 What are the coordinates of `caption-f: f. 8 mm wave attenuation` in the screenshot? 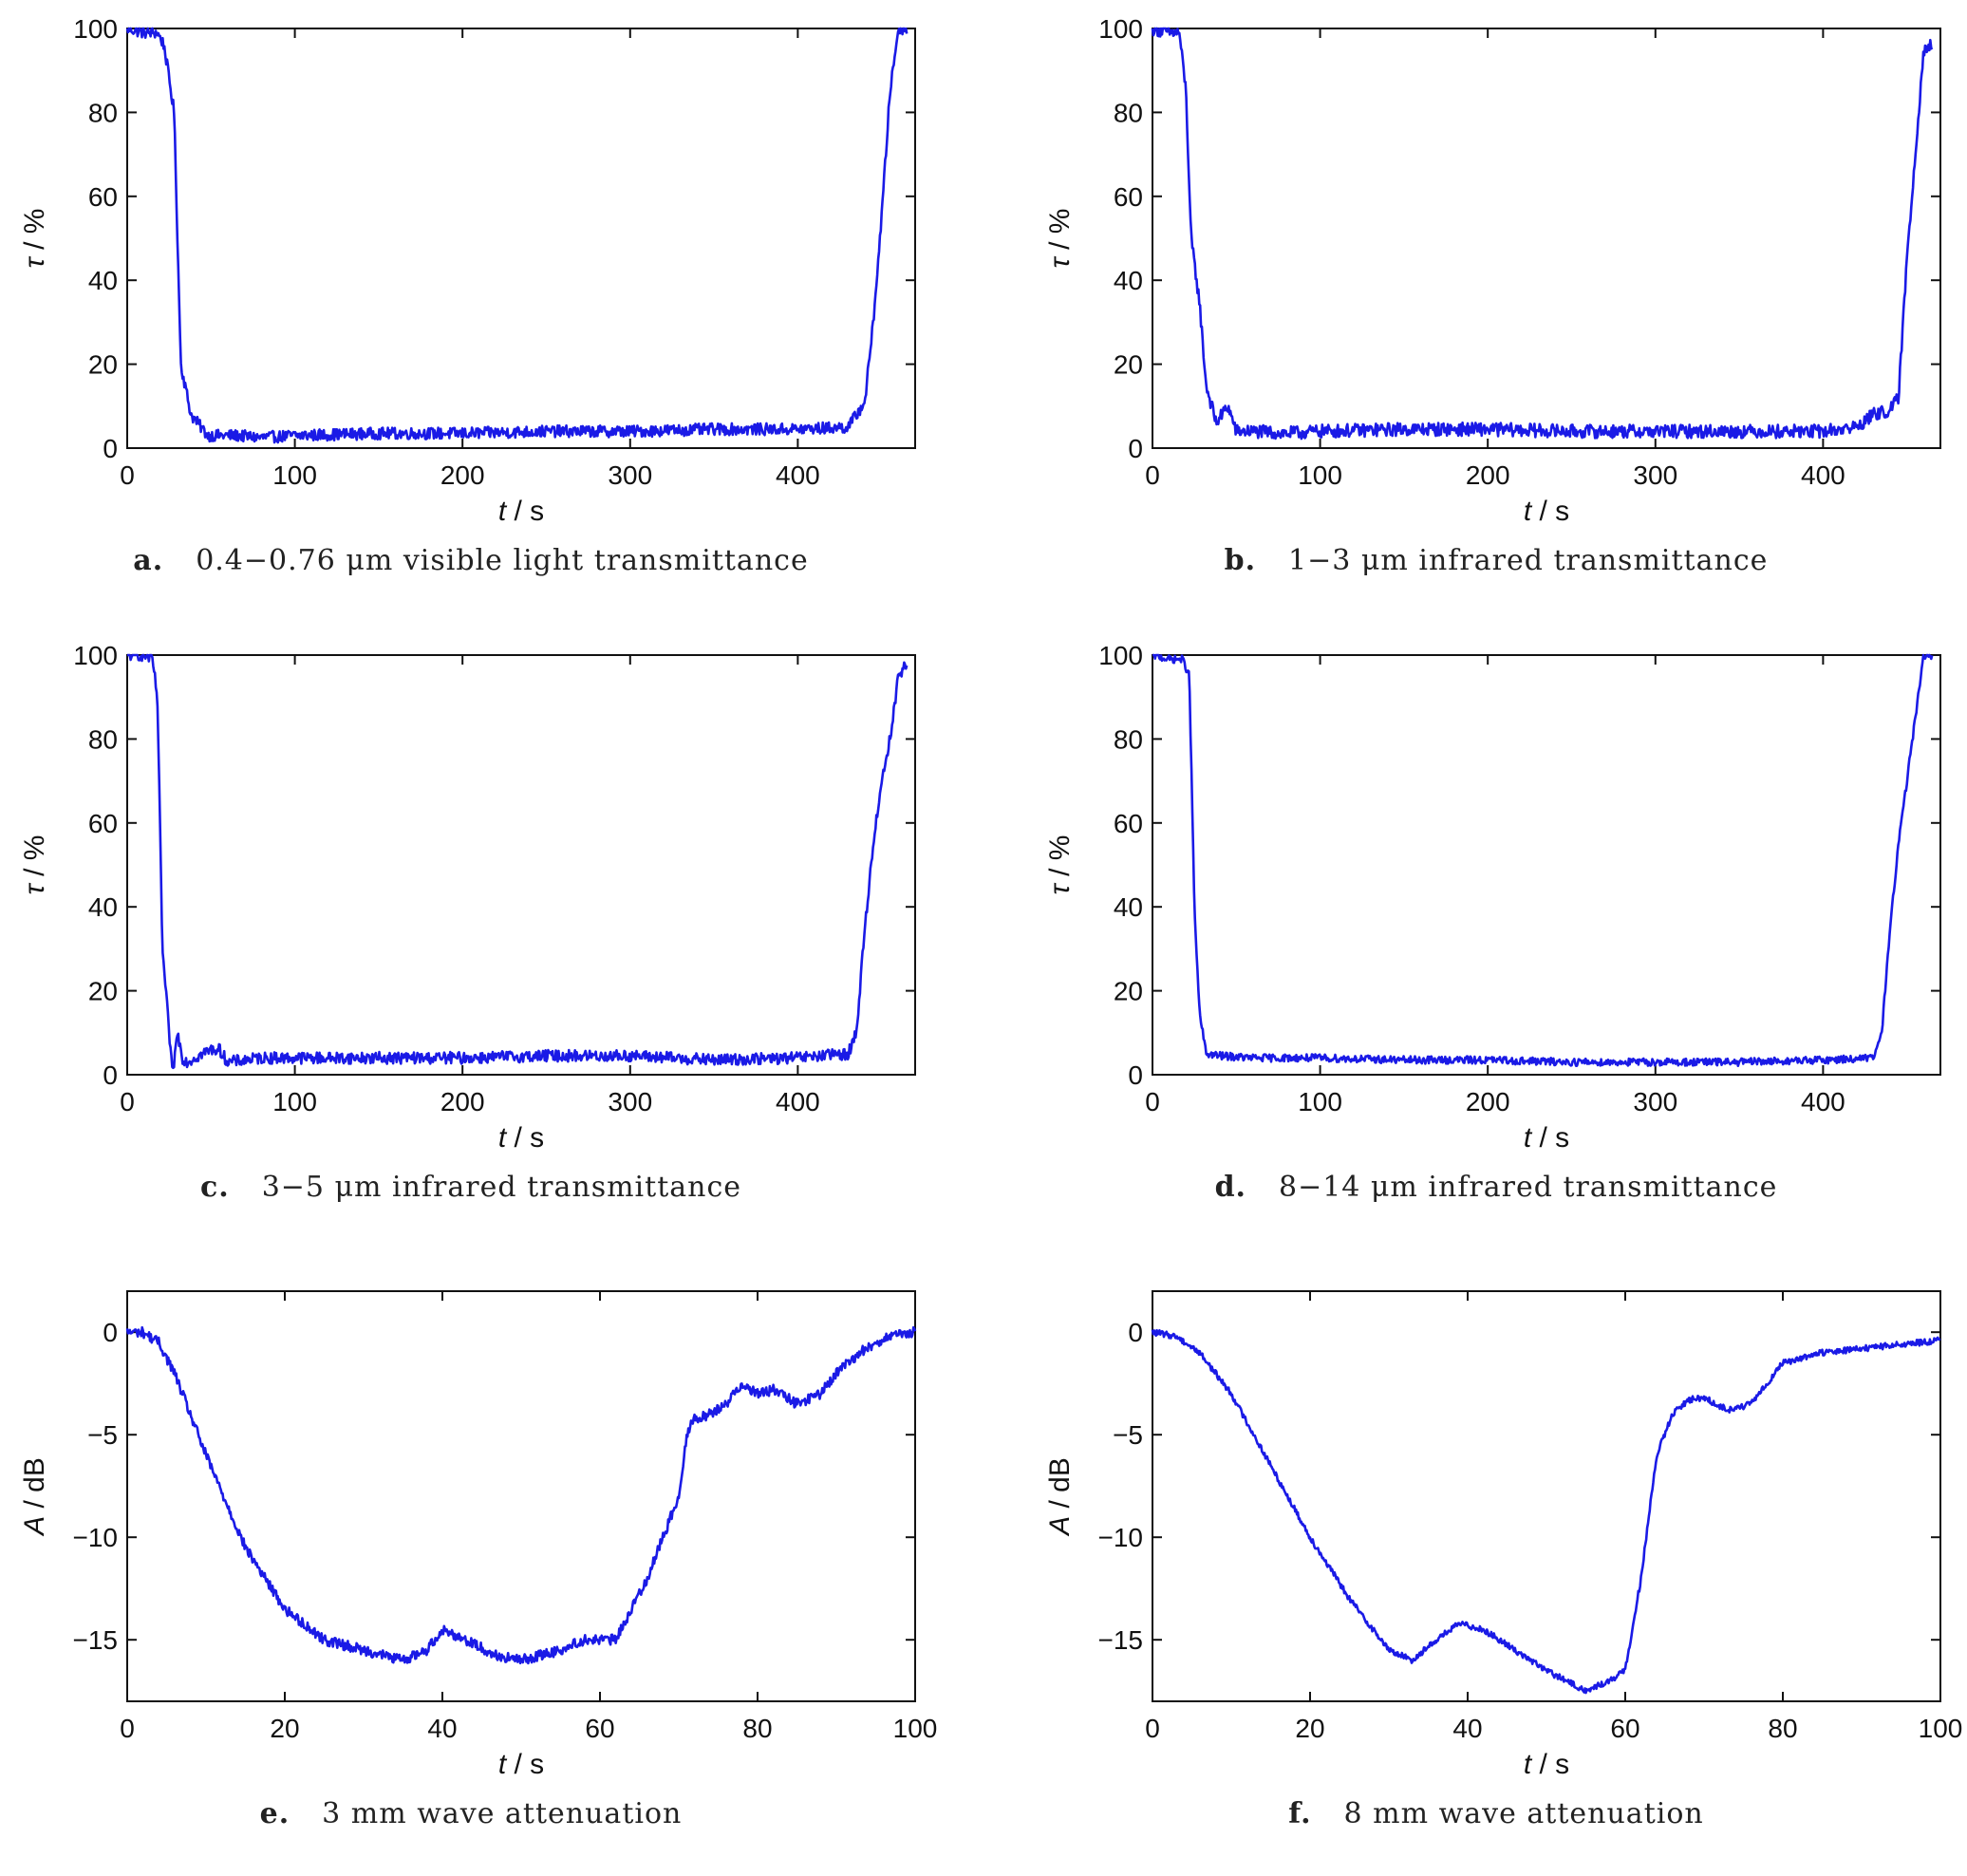 It's located at (1495, 1813).